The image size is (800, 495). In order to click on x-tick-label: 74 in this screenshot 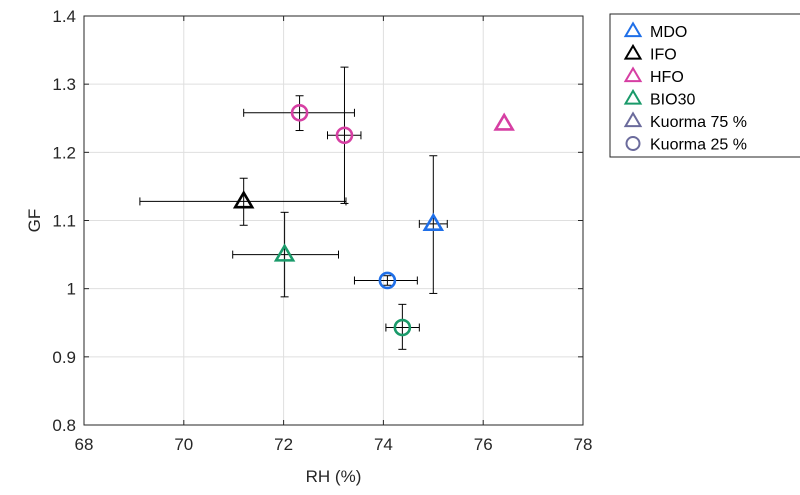, I will do `click(383, 444)`.